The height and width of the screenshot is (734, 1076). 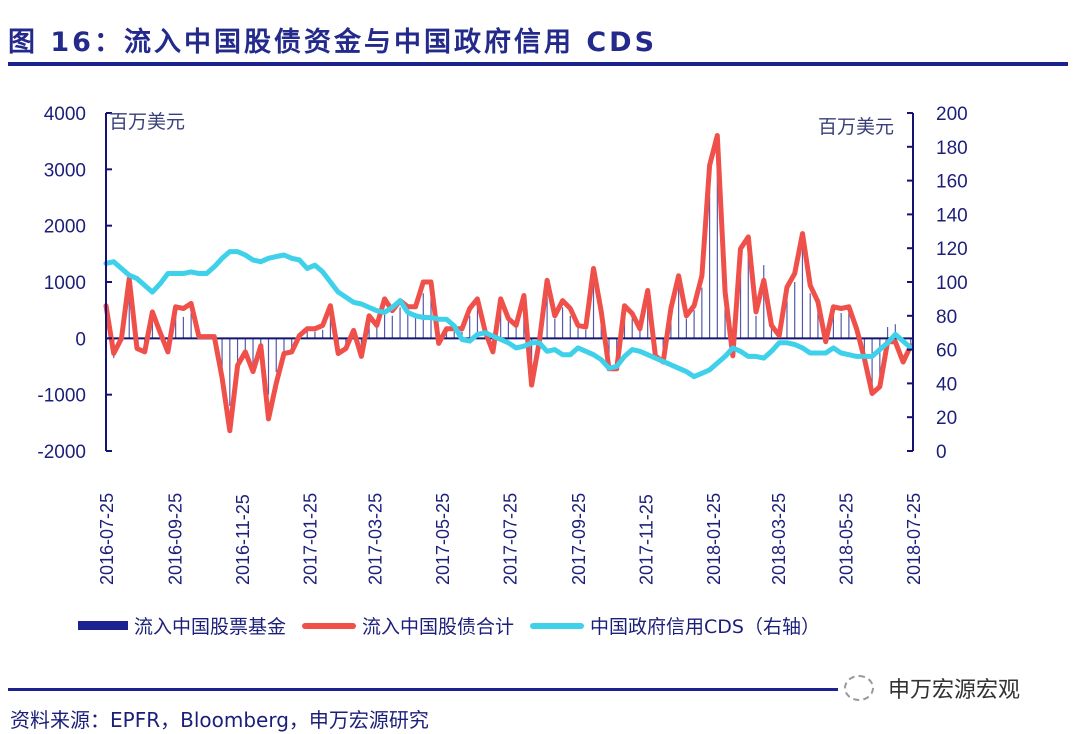 I want to click on x-tick-label: 2017-09-25, so click(x=579, y=539).